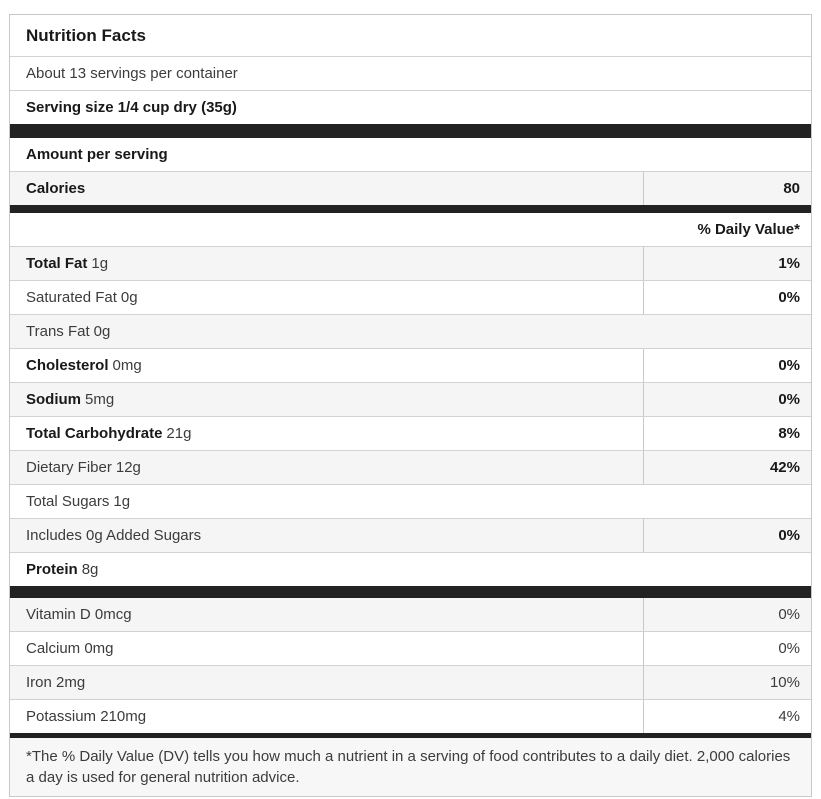 The width and height of the screenshot is (821, 799). I want to click on nutrient-amount: 12g, so click(128, 467).